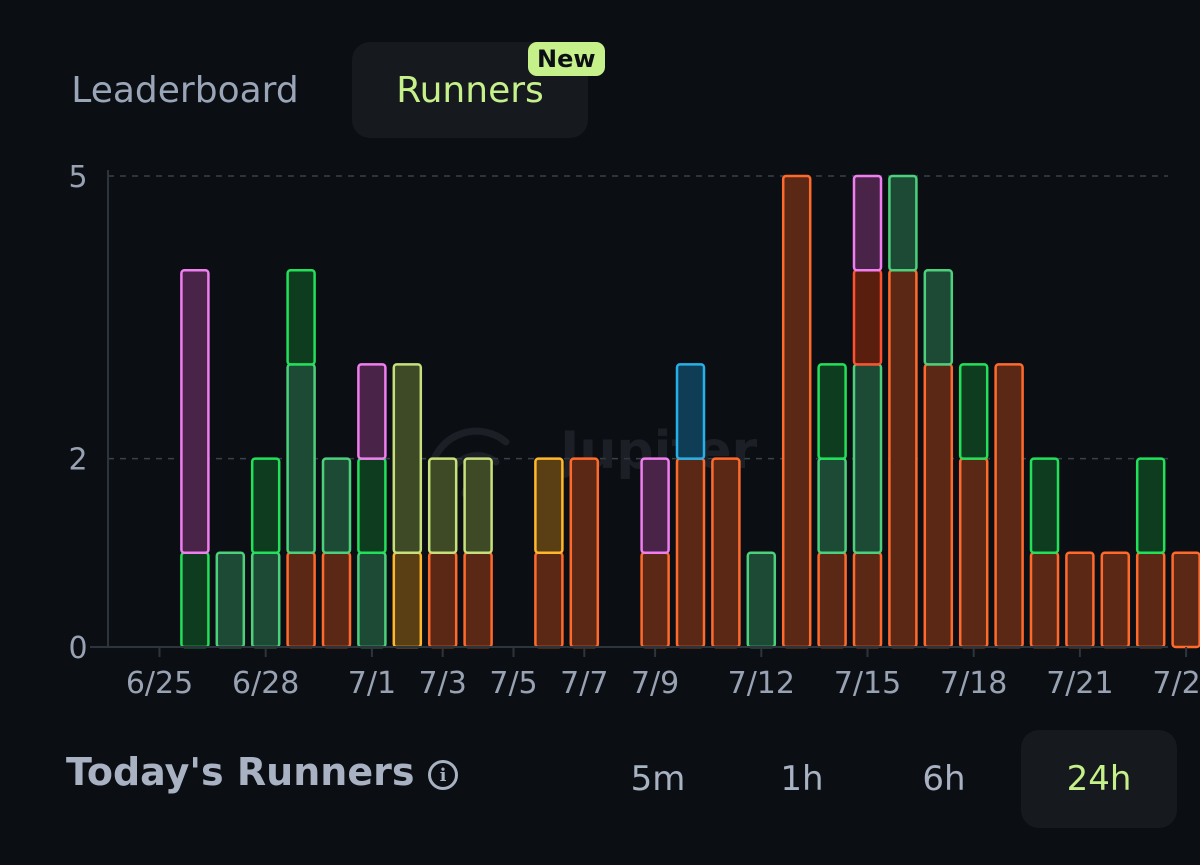 This screenshot has height=865, width=1200. I want to click on range-6h-button: 6h, so click(944, 779).